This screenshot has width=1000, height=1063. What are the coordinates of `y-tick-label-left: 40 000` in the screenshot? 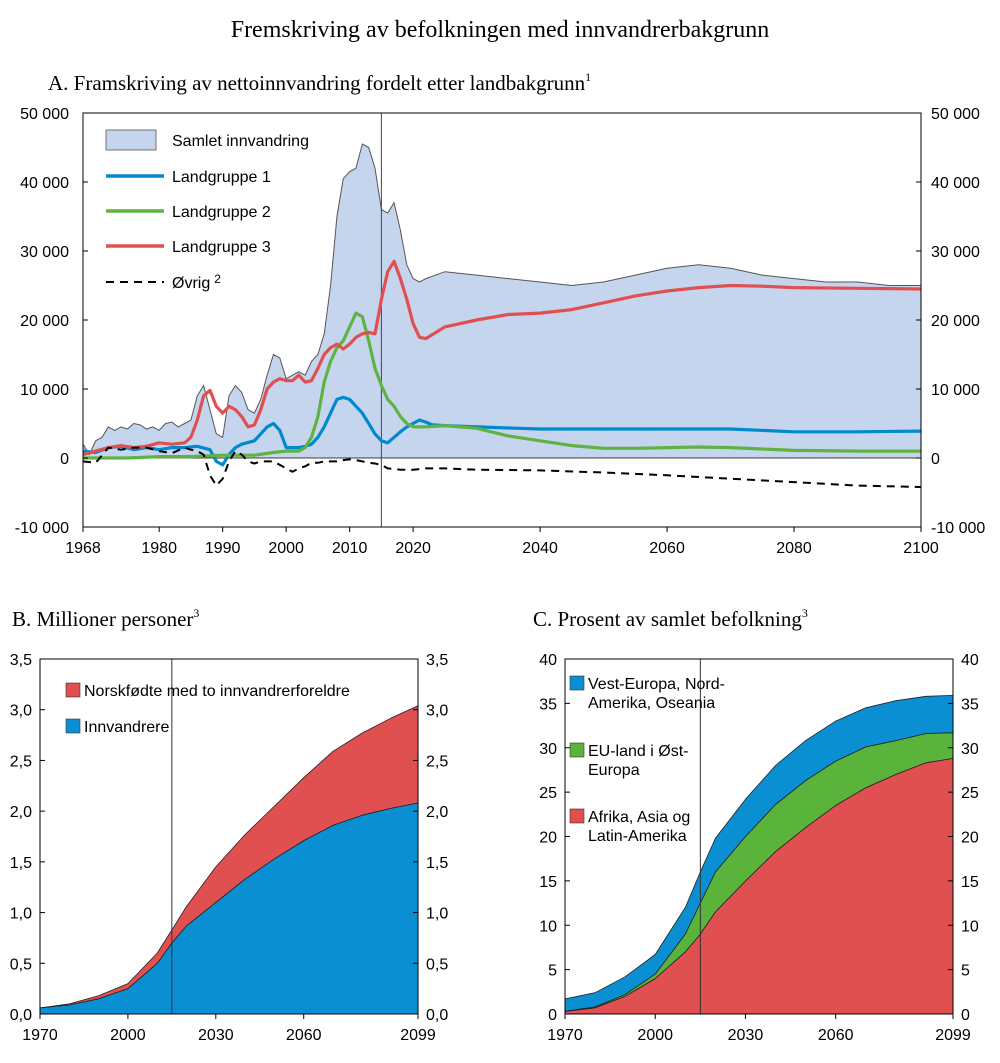 It's located at (44, 183).